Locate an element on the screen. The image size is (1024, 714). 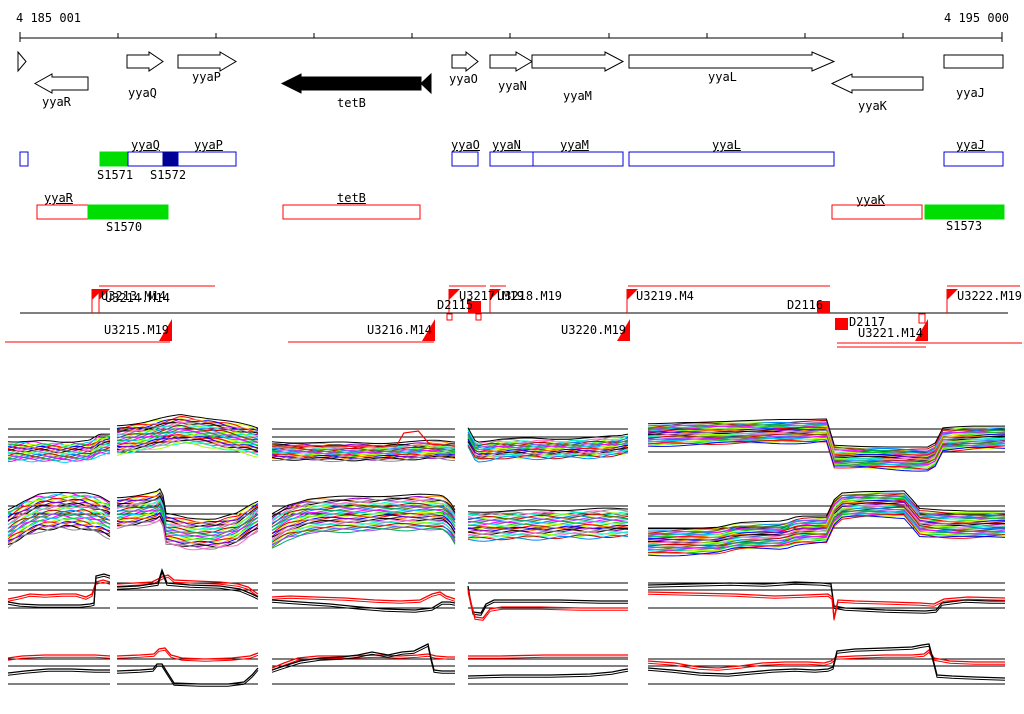
gene-arrow-yyaL is located at coordinates (732, 61).